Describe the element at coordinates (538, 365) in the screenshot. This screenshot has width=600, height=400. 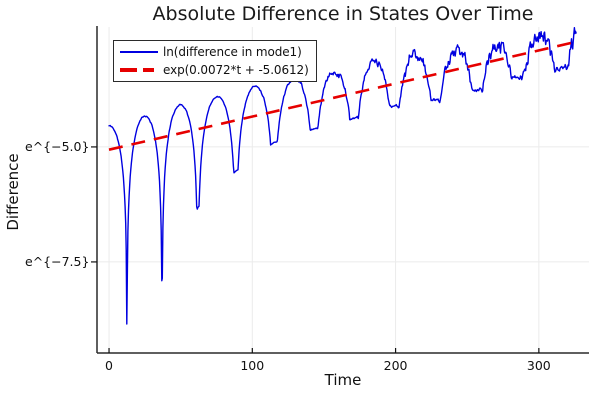
I see `x-tick-label-3: 300` at that location.